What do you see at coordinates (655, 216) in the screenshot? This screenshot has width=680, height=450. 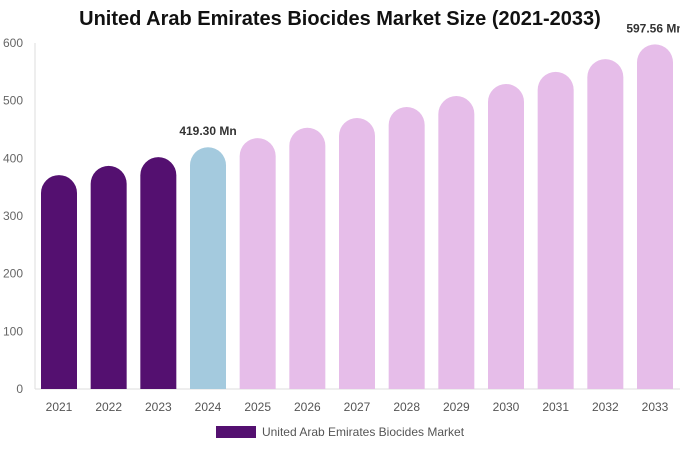 I see `bar-2033` at bounding box center [655, 216].